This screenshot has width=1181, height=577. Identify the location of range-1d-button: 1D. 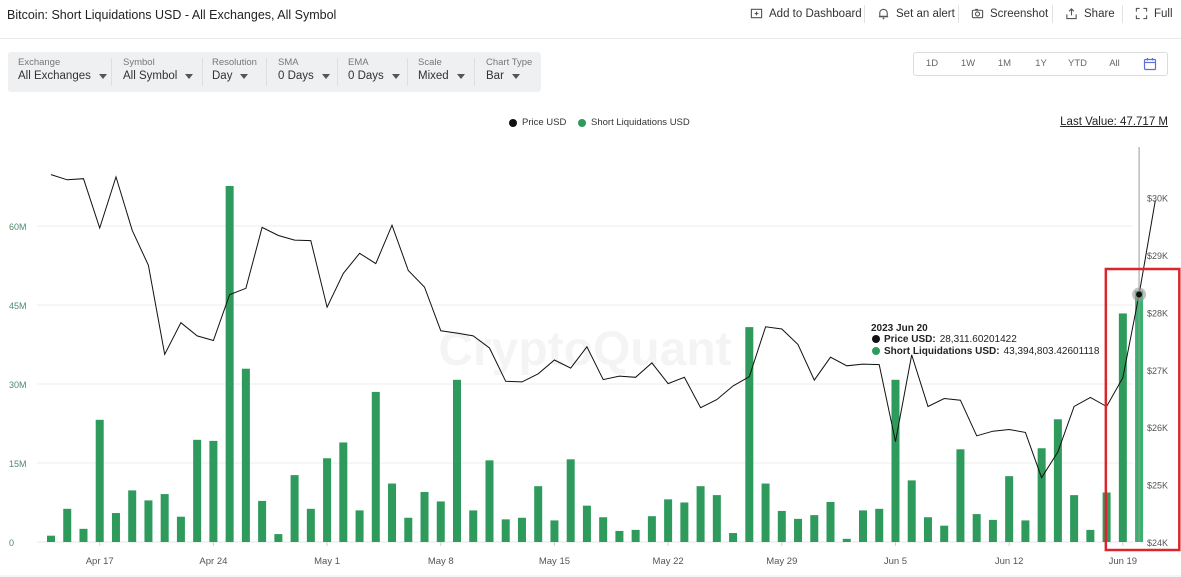
(932, 63).